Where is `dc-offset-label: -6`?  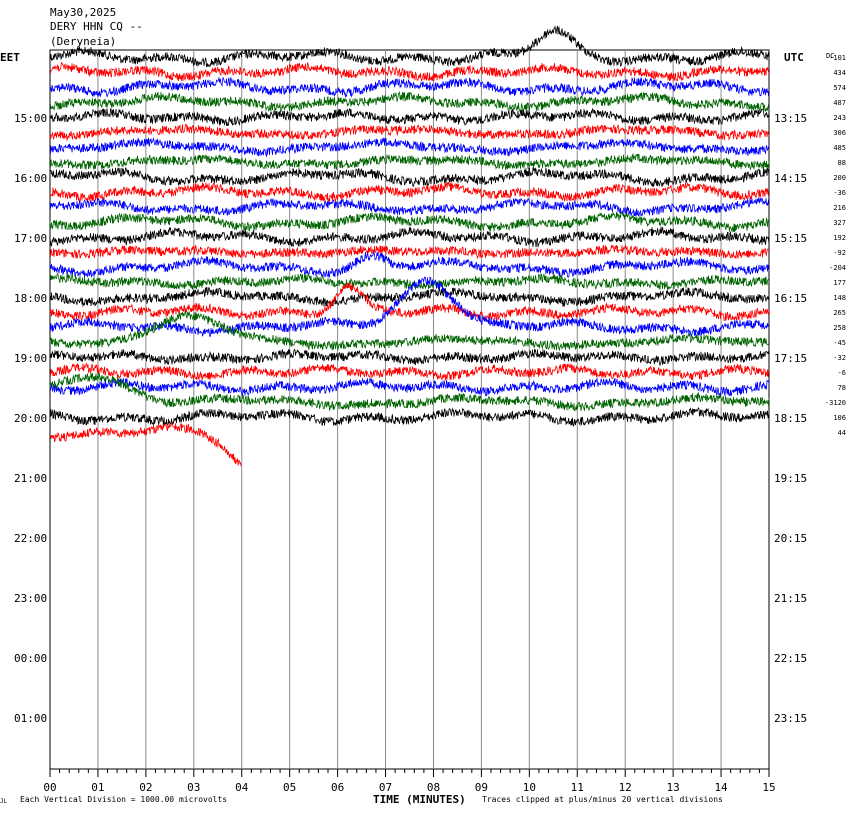 dc-offset-label: -6 is located at coordinates (842, 373).